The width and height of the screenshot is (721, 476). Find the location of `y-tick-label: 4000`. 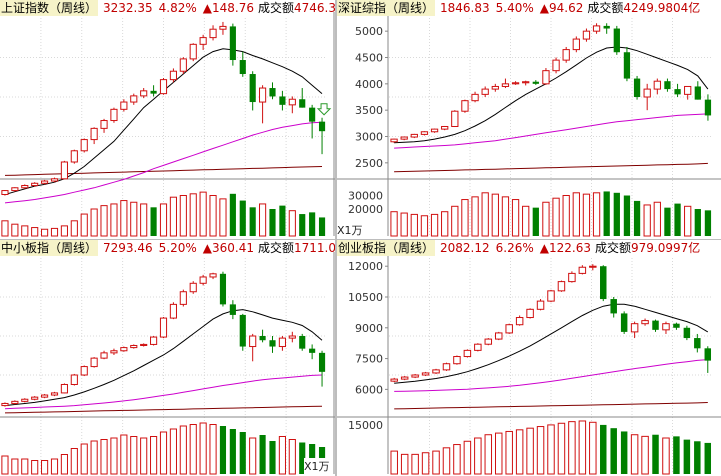

y-tick-label: 4000 is located at coordinates (369, 84).